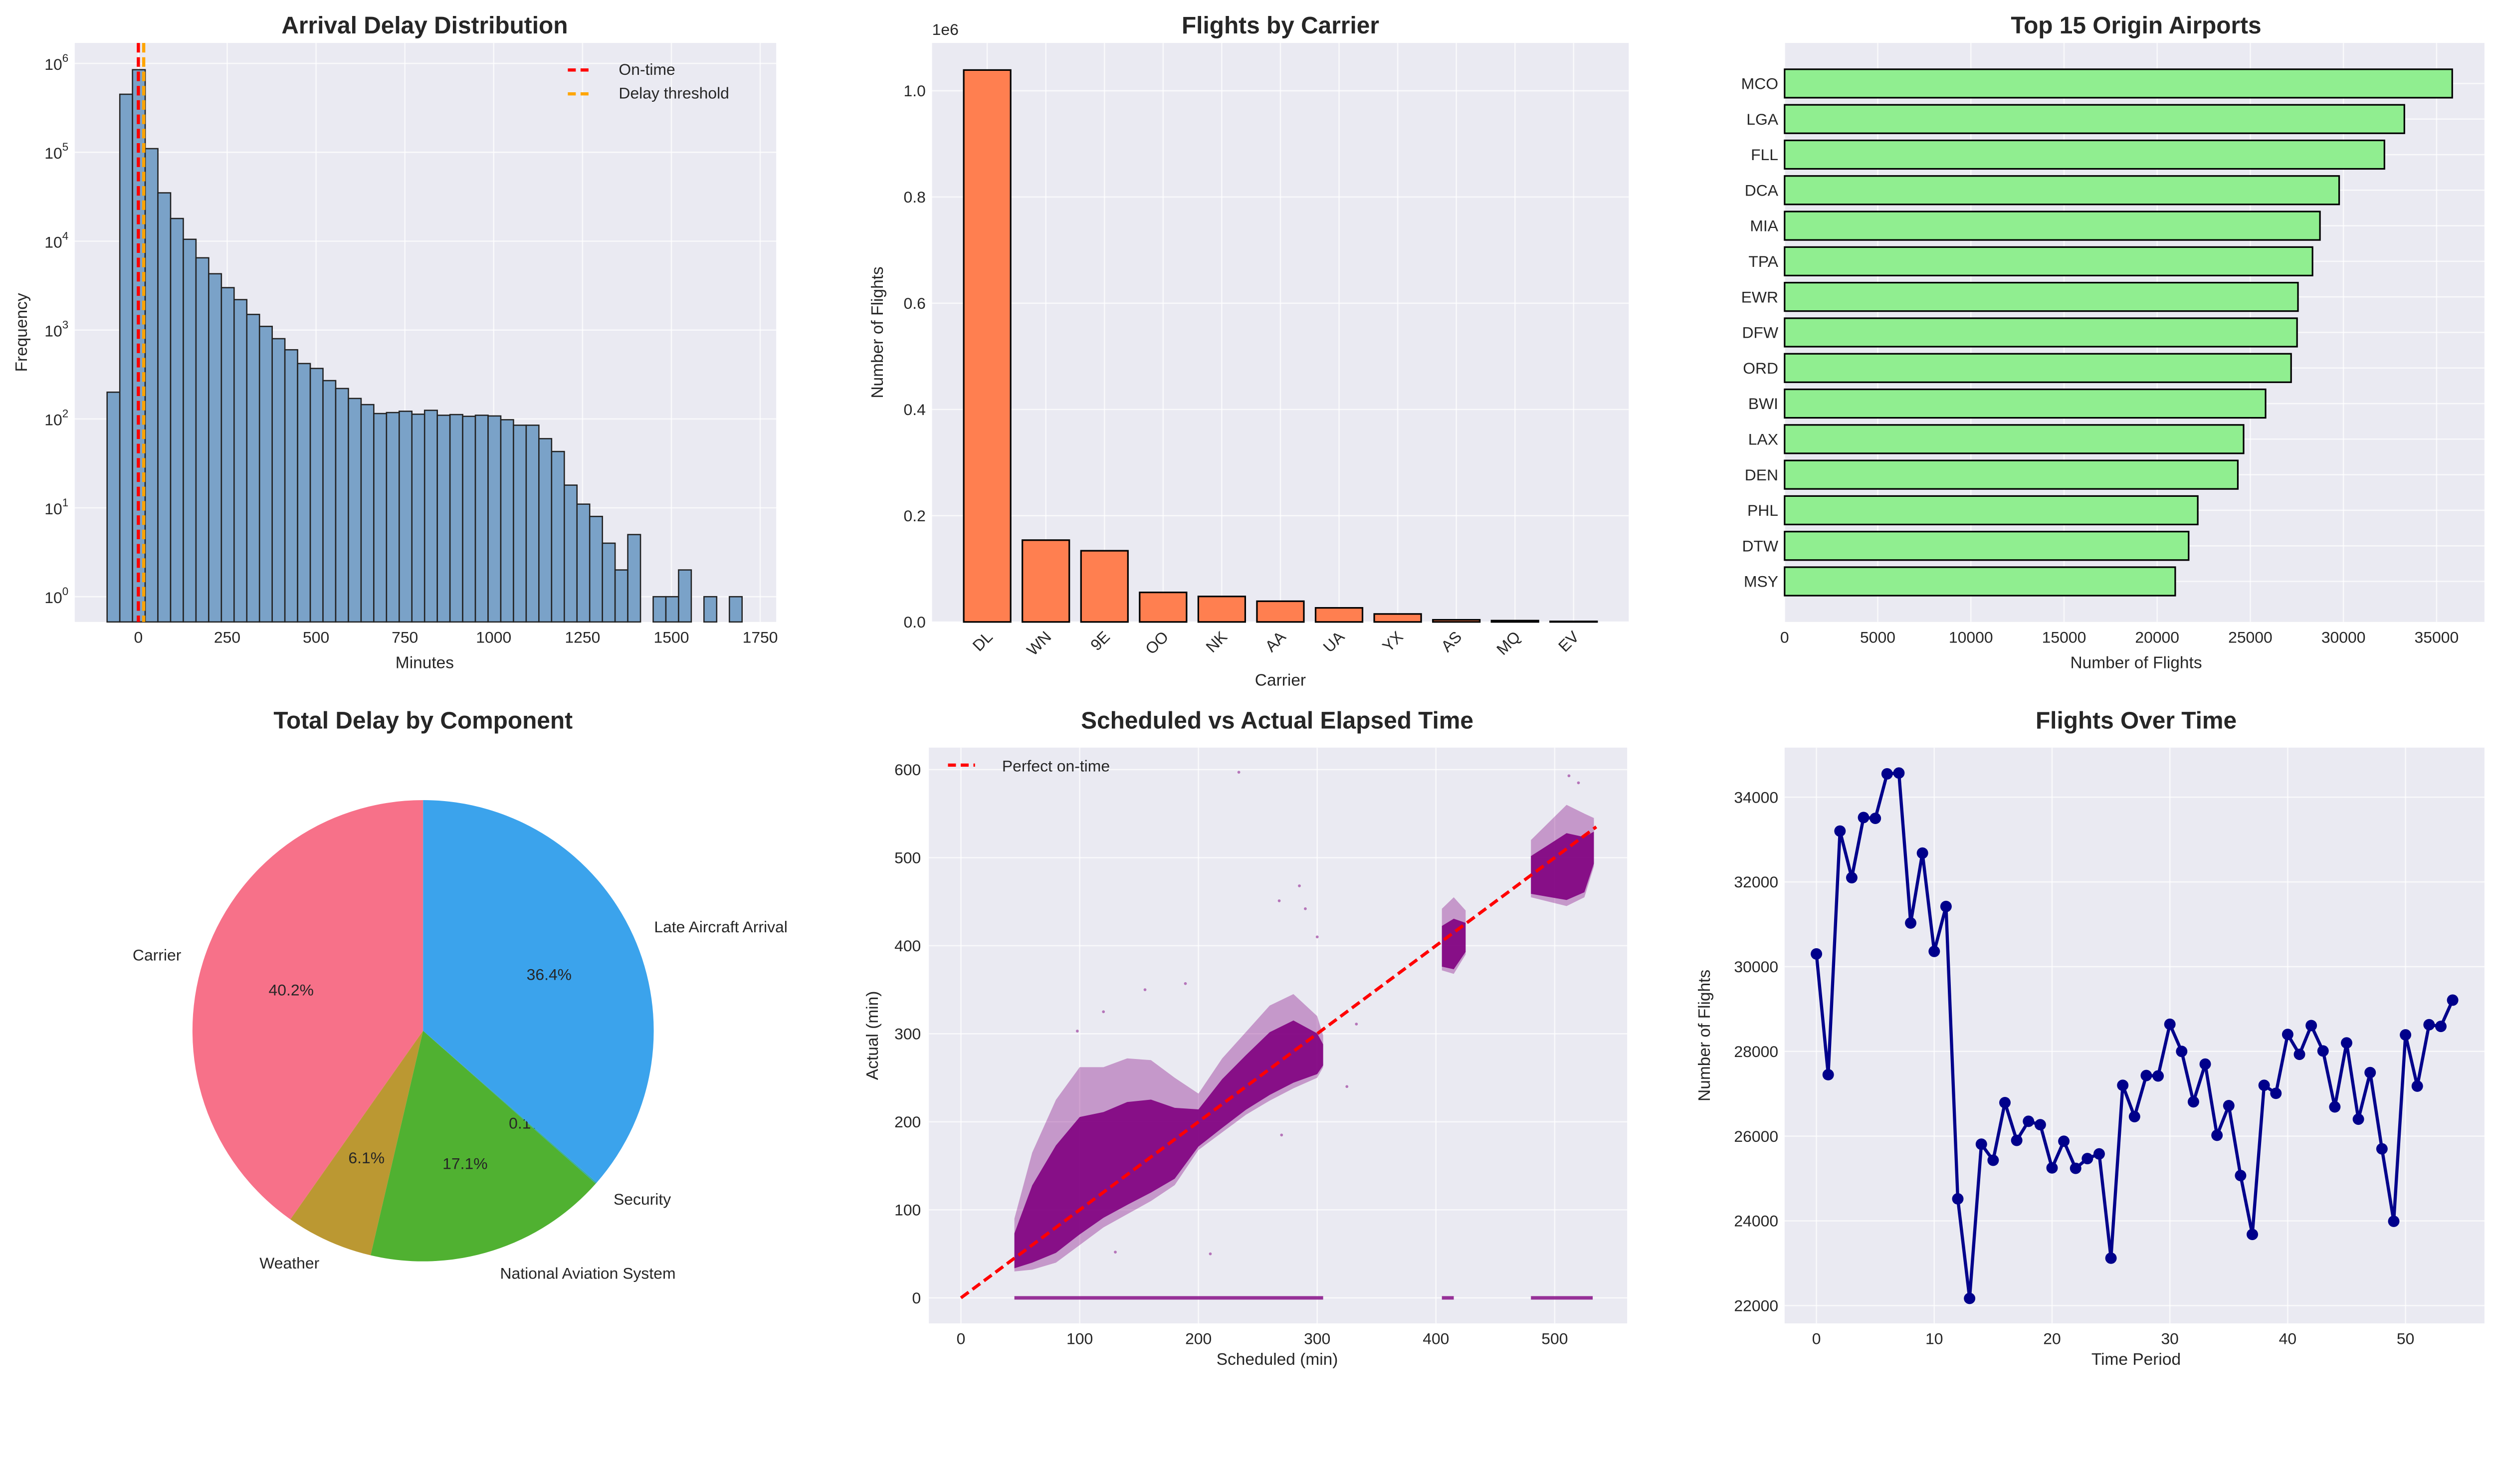  Describe the element at coordinates (2136, 720) in the screenshot. I see `line-title: Flights Over Time` at that location.